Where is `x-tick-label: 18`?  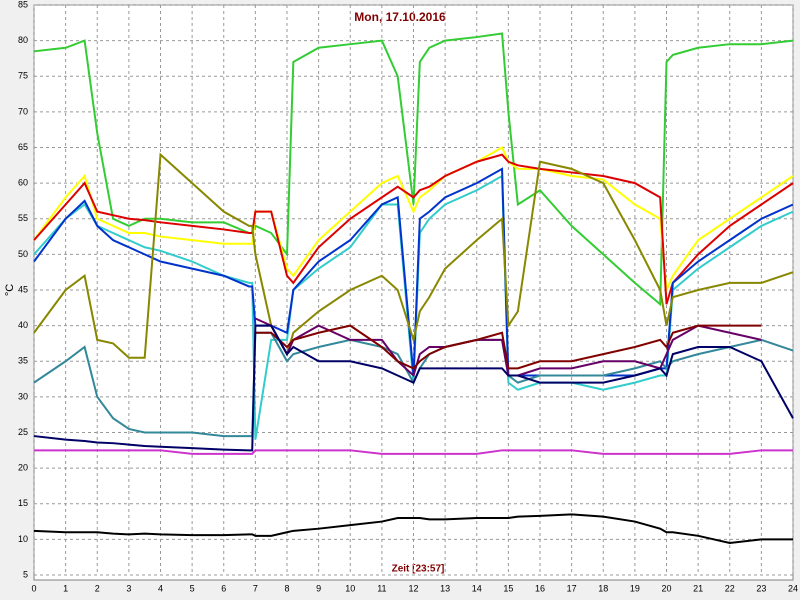 x-tick-label: 18 is located at coordinates (603, 588).